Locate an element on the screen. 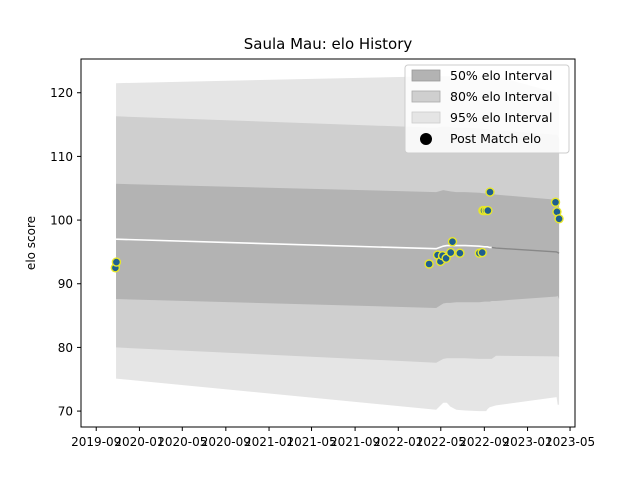 Image resolution: width=640 pixels, height=480 pixels. legend-label-80: 80% elo Interval is located at coordinates (501, 96).